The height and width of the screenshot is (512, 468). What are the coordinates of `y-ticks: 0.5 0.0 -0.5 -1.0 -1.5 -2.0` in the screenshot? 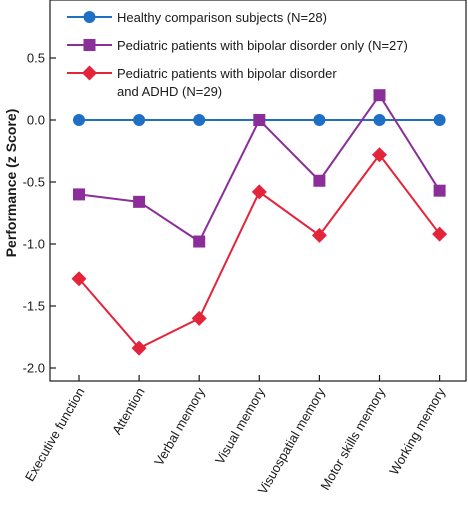 It's located at (39, 213).